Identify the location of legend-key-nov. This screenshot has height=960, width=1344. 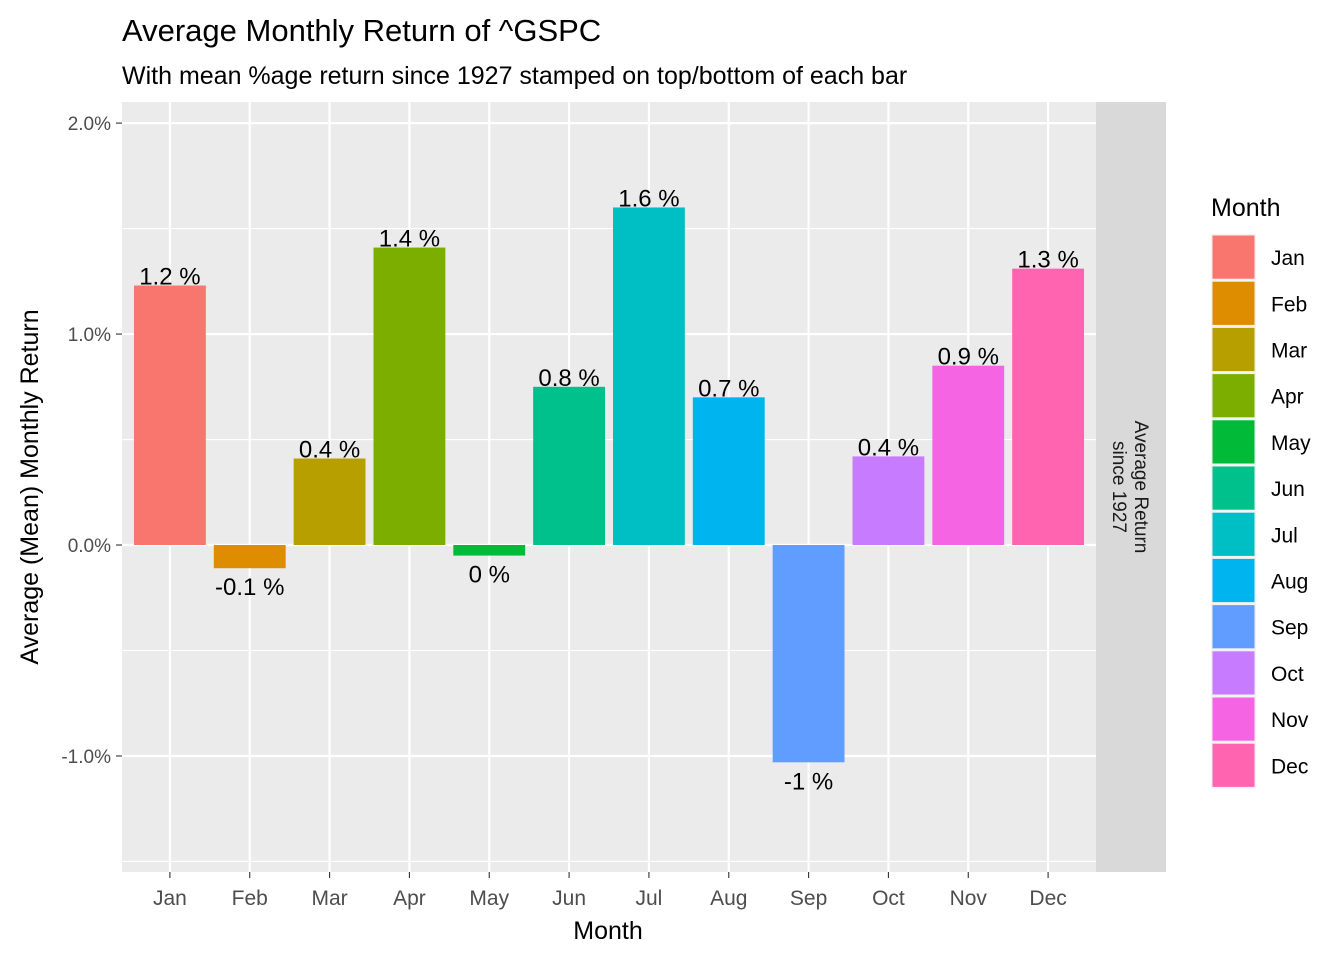
(1233, 719).